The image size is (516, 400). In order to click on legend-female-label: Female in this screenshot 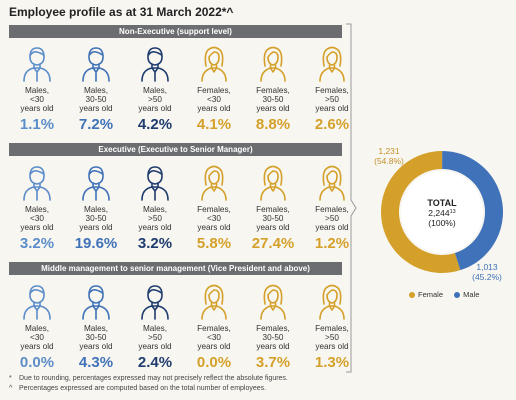, I will do `click(431, 294)`.